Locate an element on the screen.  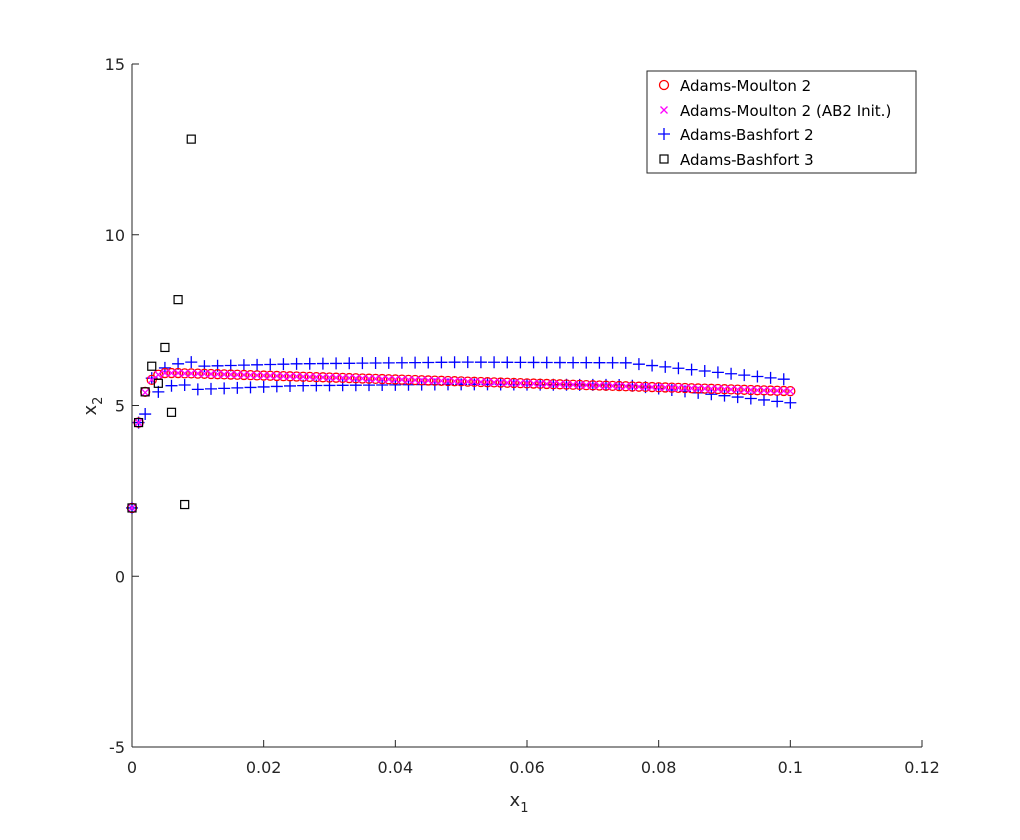
x-axis-label-main: x is located at coordinates (515, 800).